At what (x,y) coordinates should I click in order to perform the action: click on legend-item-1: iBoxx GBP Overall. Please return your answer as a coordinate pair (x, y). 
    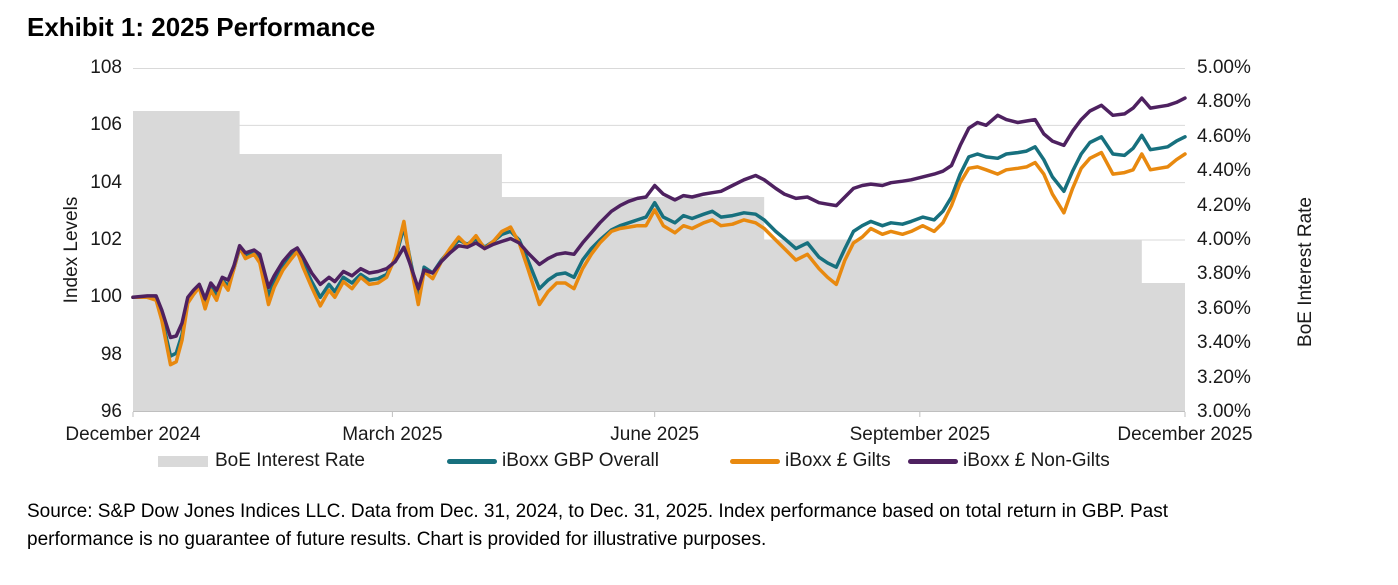
    Looking at the image, I should click on (553, 461).